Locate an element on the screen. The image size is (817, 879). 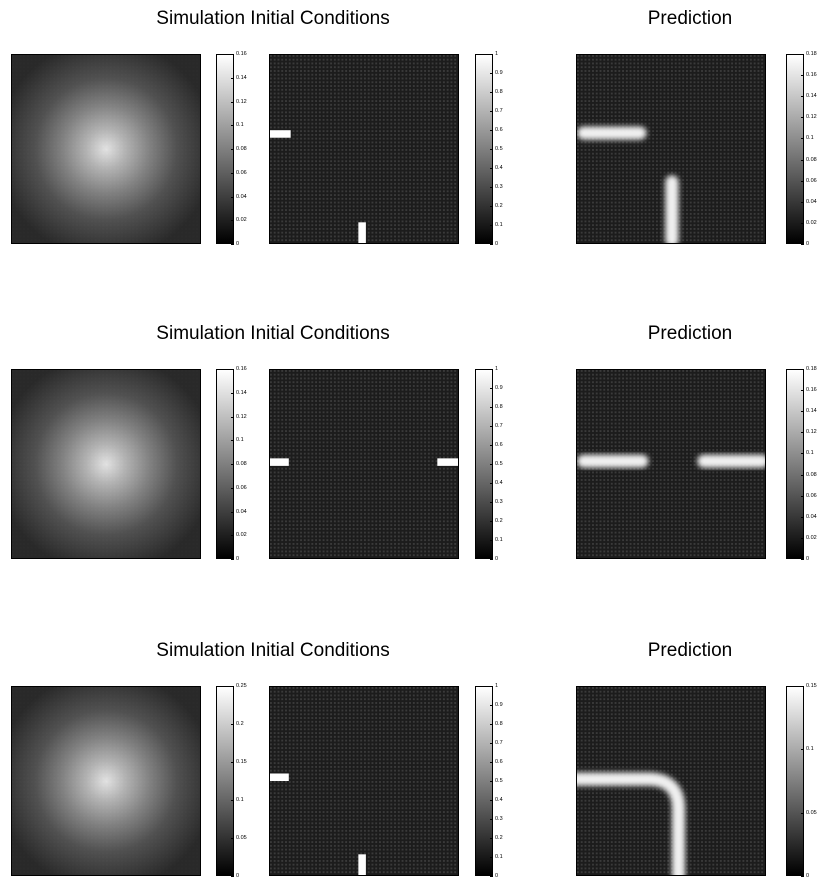
prediction-plume is located at coordinates (671, 461).